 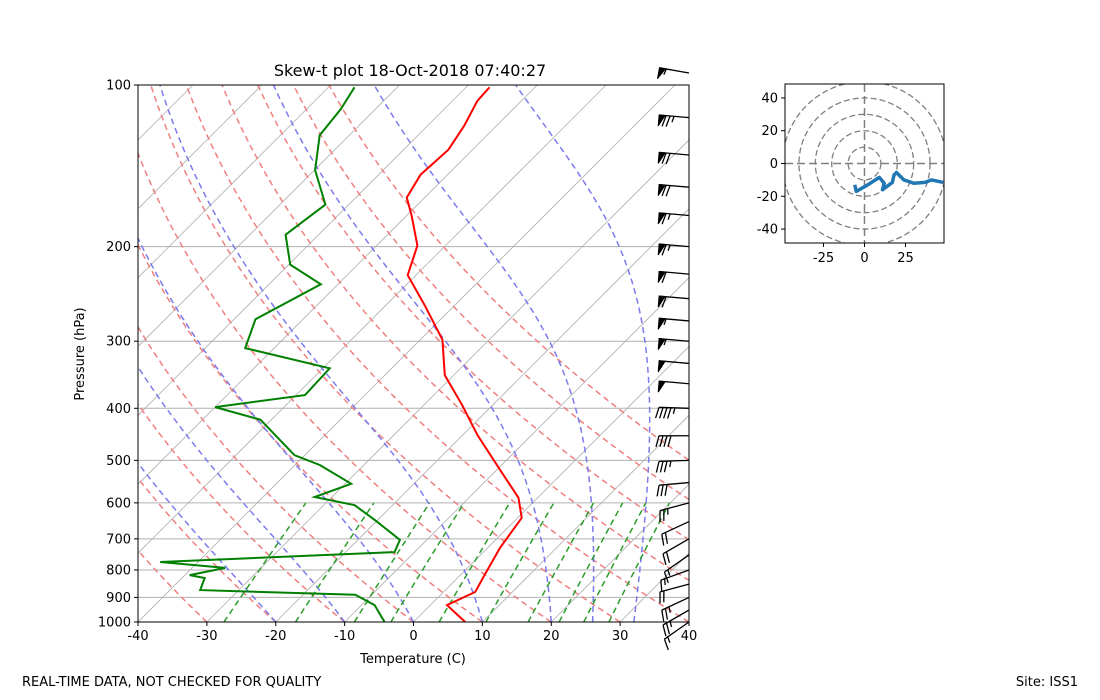 I want to click on hodograph-trace, so click(x=898, y=182).